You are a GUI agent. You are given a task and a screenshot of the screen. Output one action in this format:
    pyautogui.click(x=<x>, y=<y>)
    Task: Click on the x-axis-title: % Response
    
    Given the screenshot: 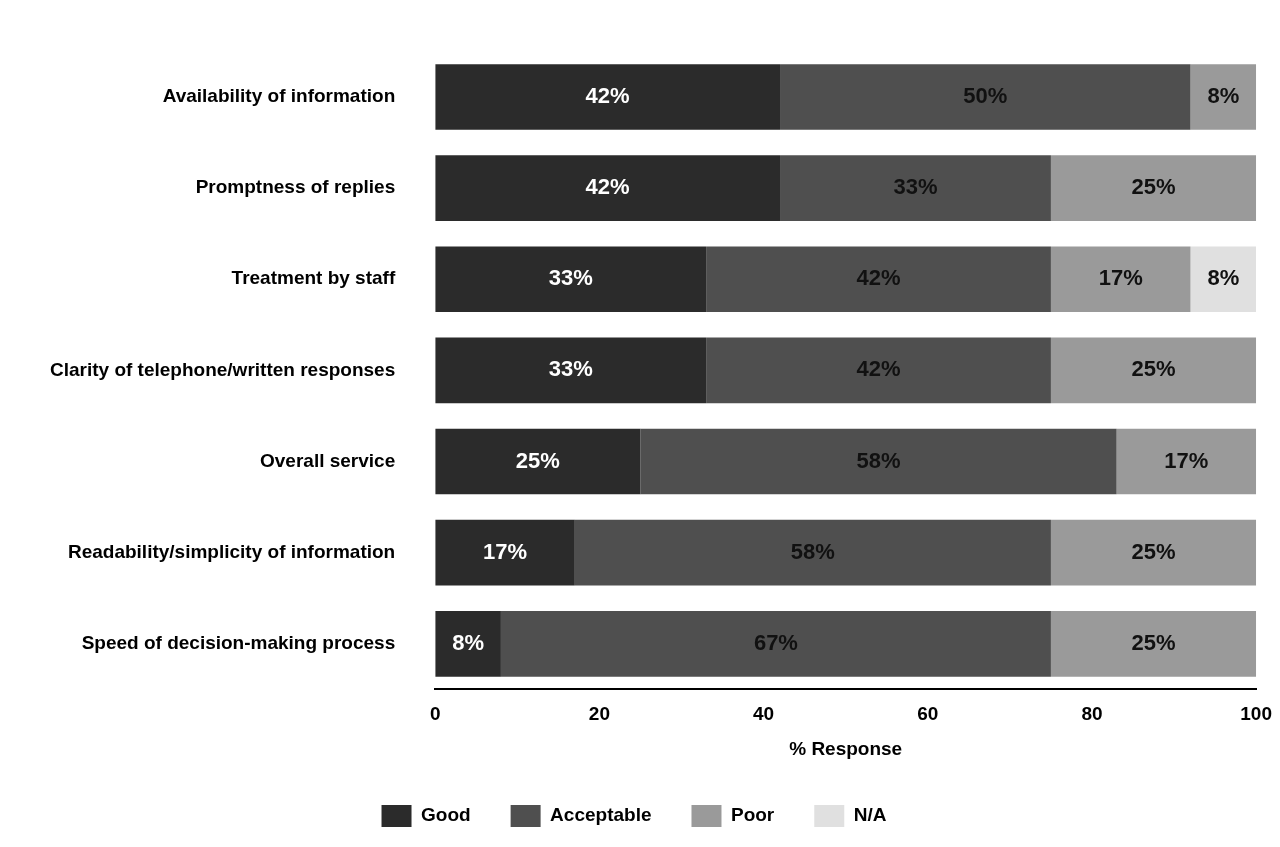 What is the action you would take?
    pyautogui.click(x=846, y=748)
    